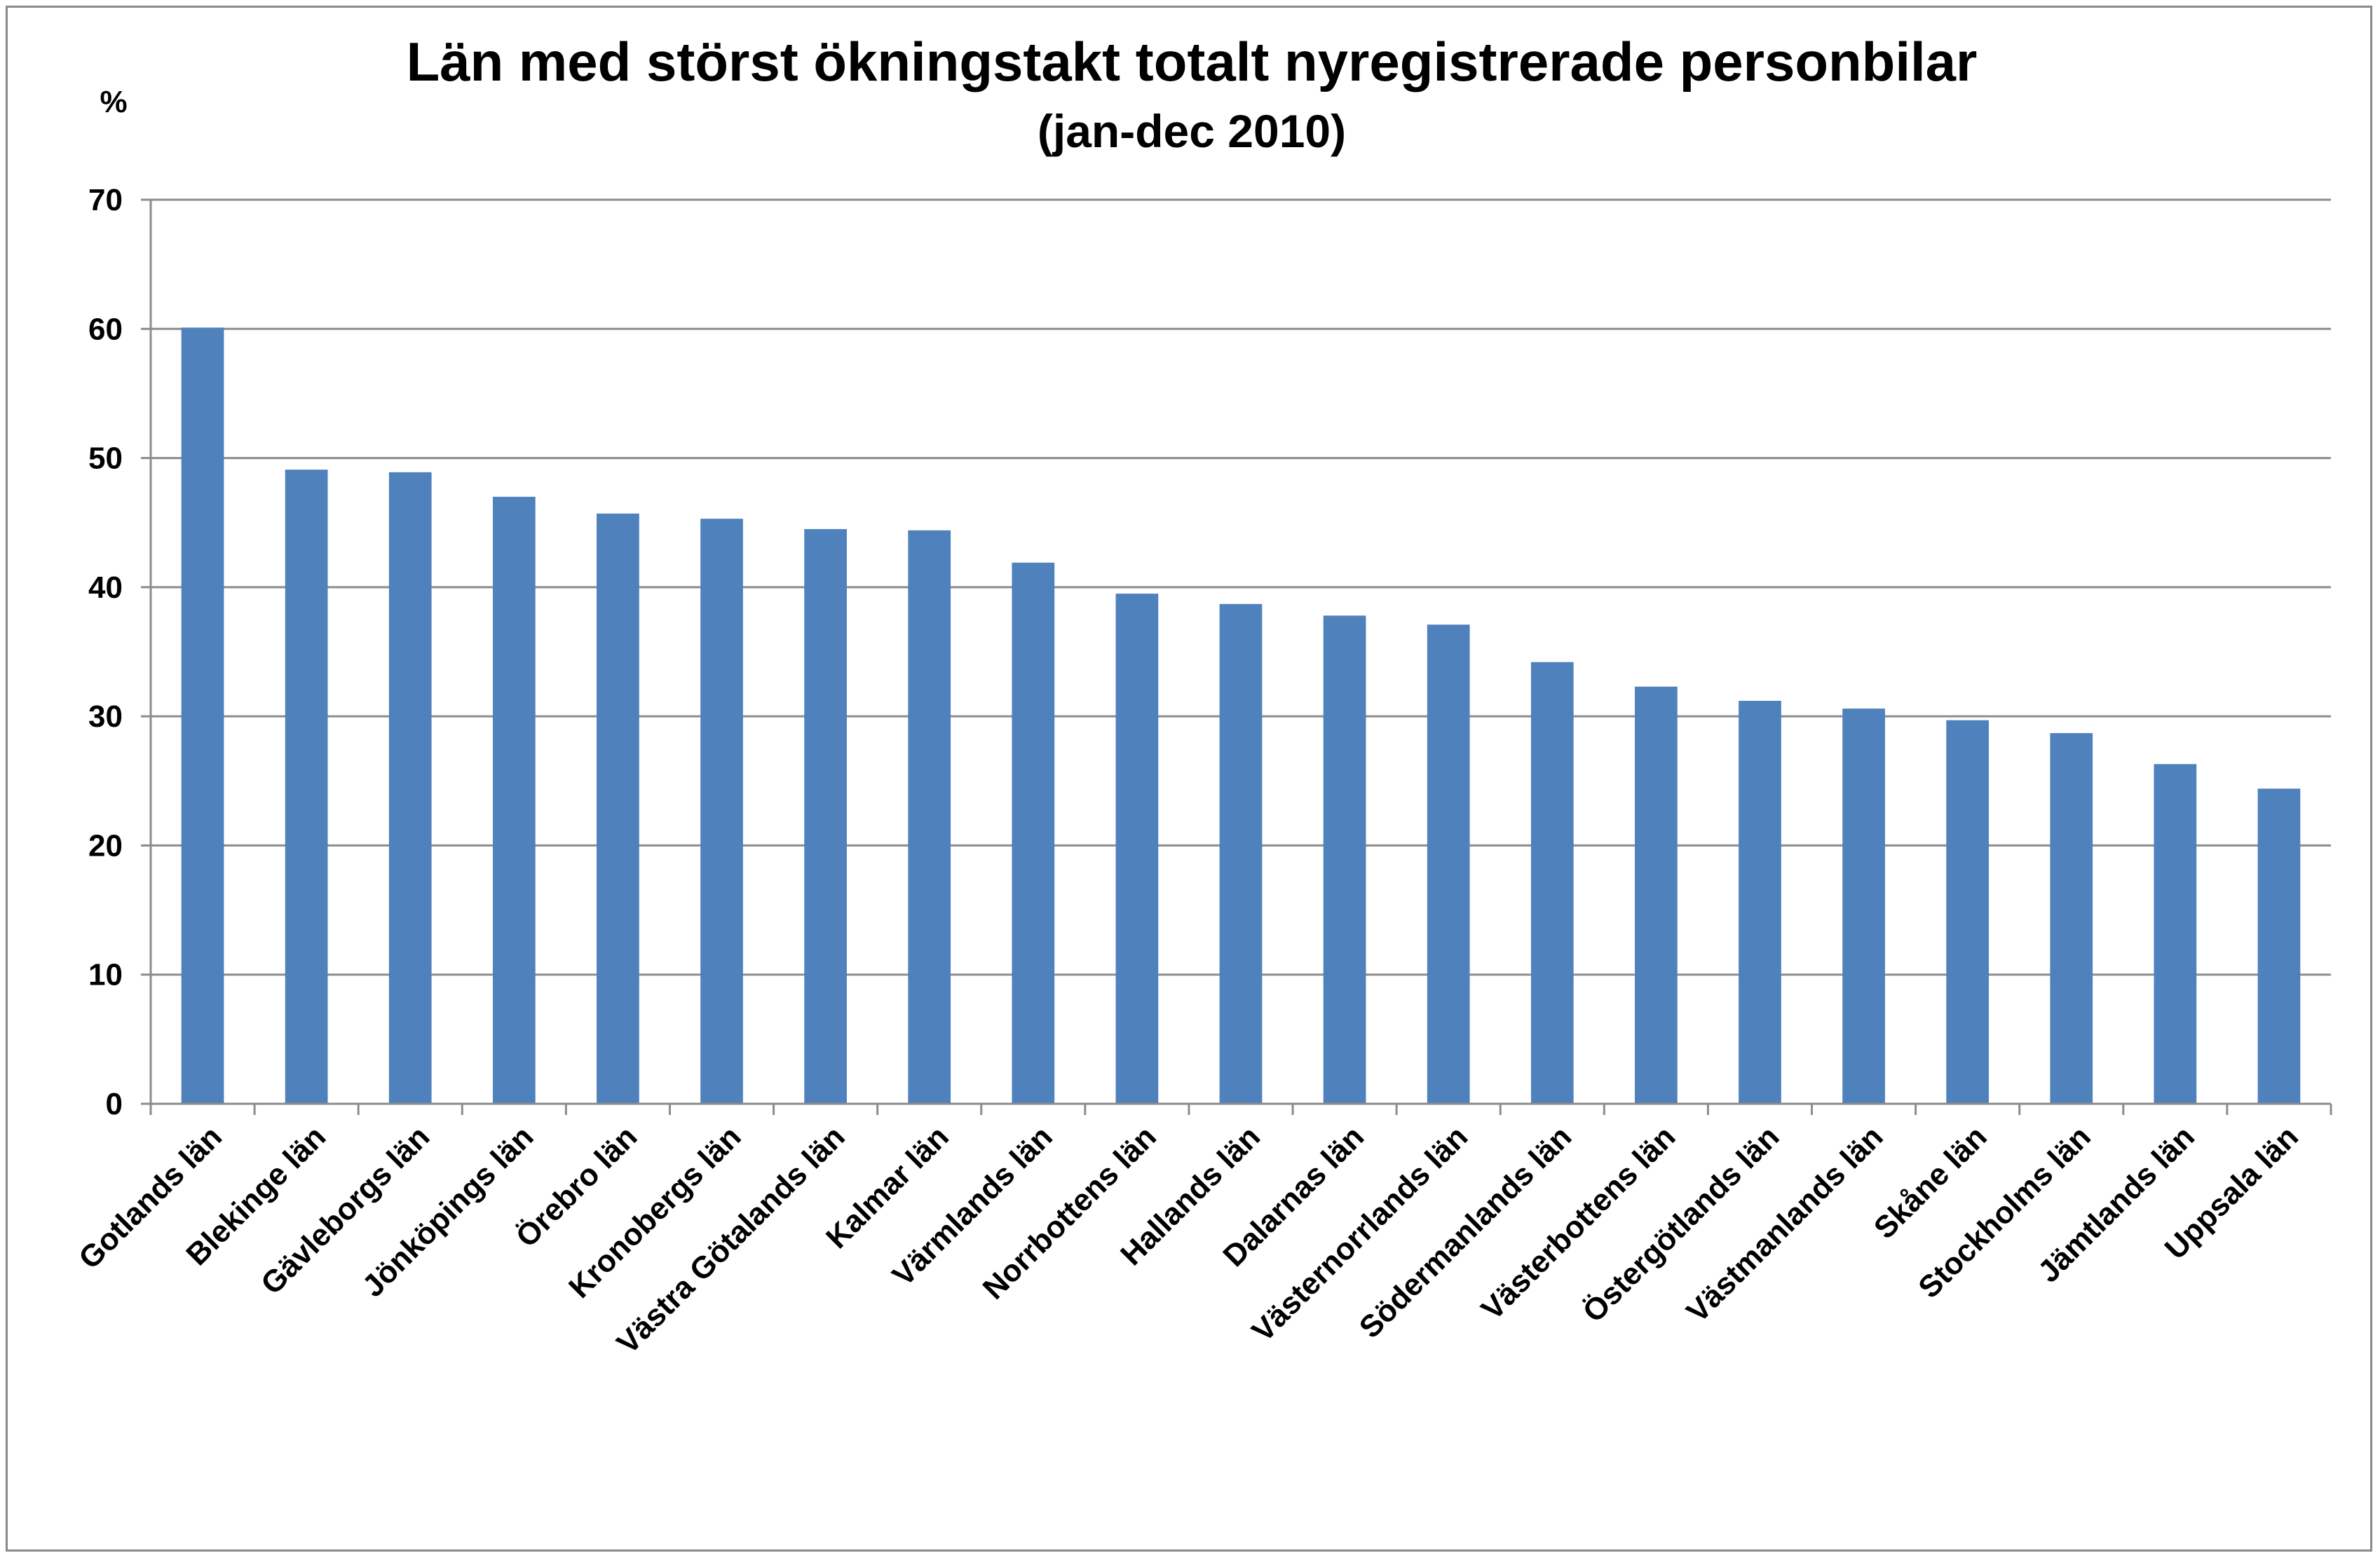 The image size is (2380, 1560). I want to click on y-tick-label: 20, so click(105, 846).